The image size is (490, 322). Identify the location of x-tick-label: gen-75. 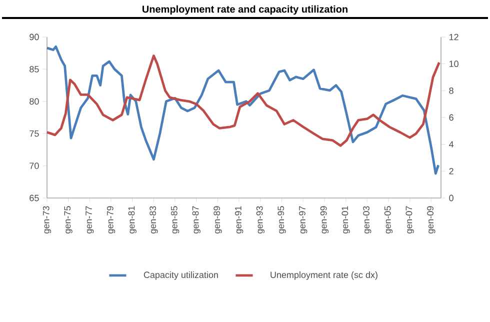
(68, 220).